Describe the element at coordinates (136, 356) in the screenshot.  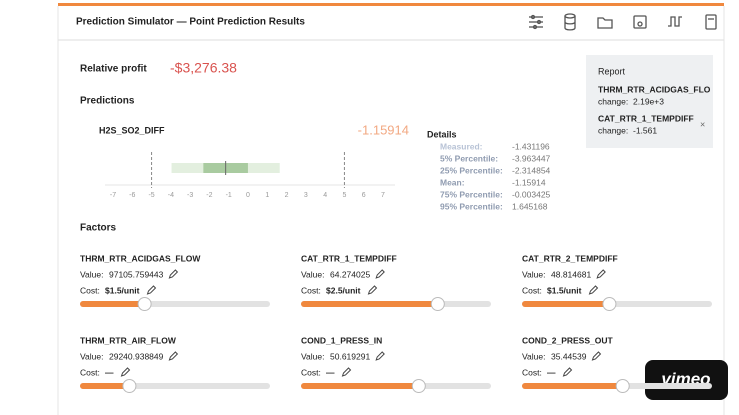
I see `factor-value: 29240.938849` at that location.